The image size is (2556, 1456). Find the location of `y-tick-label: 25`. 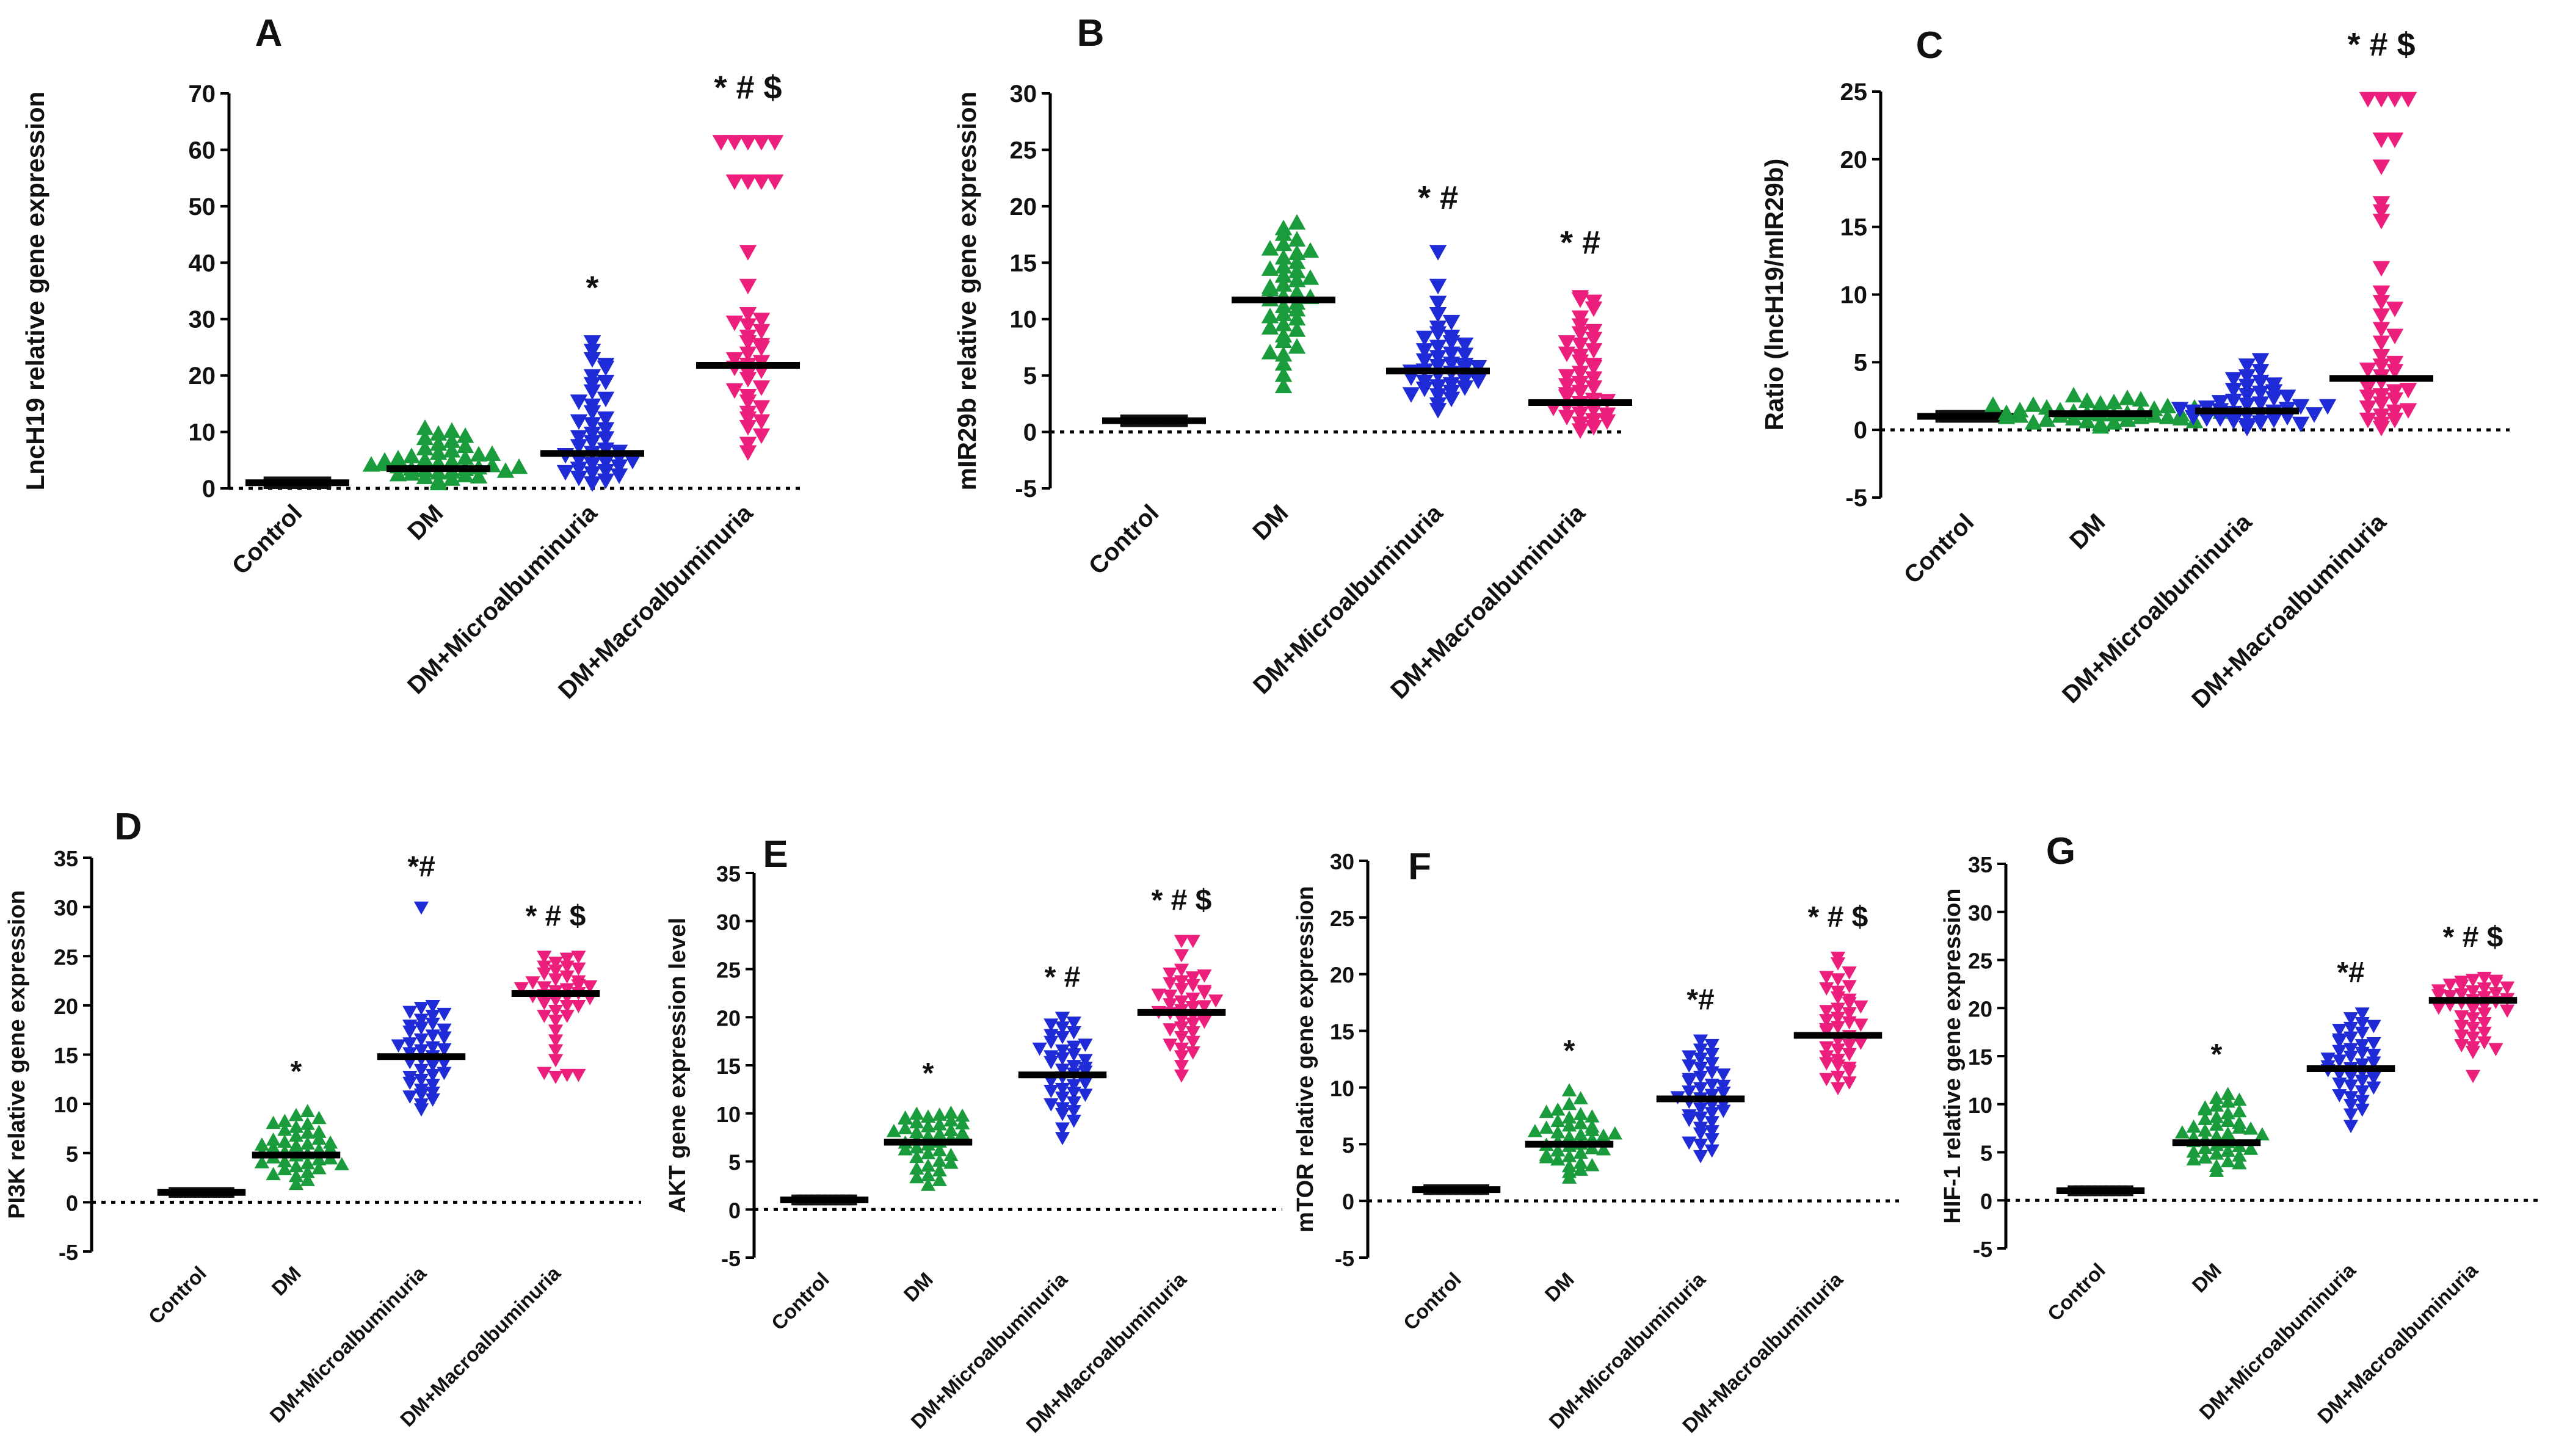

y-tick-label: 25 is located at coordinates (1854, 93).